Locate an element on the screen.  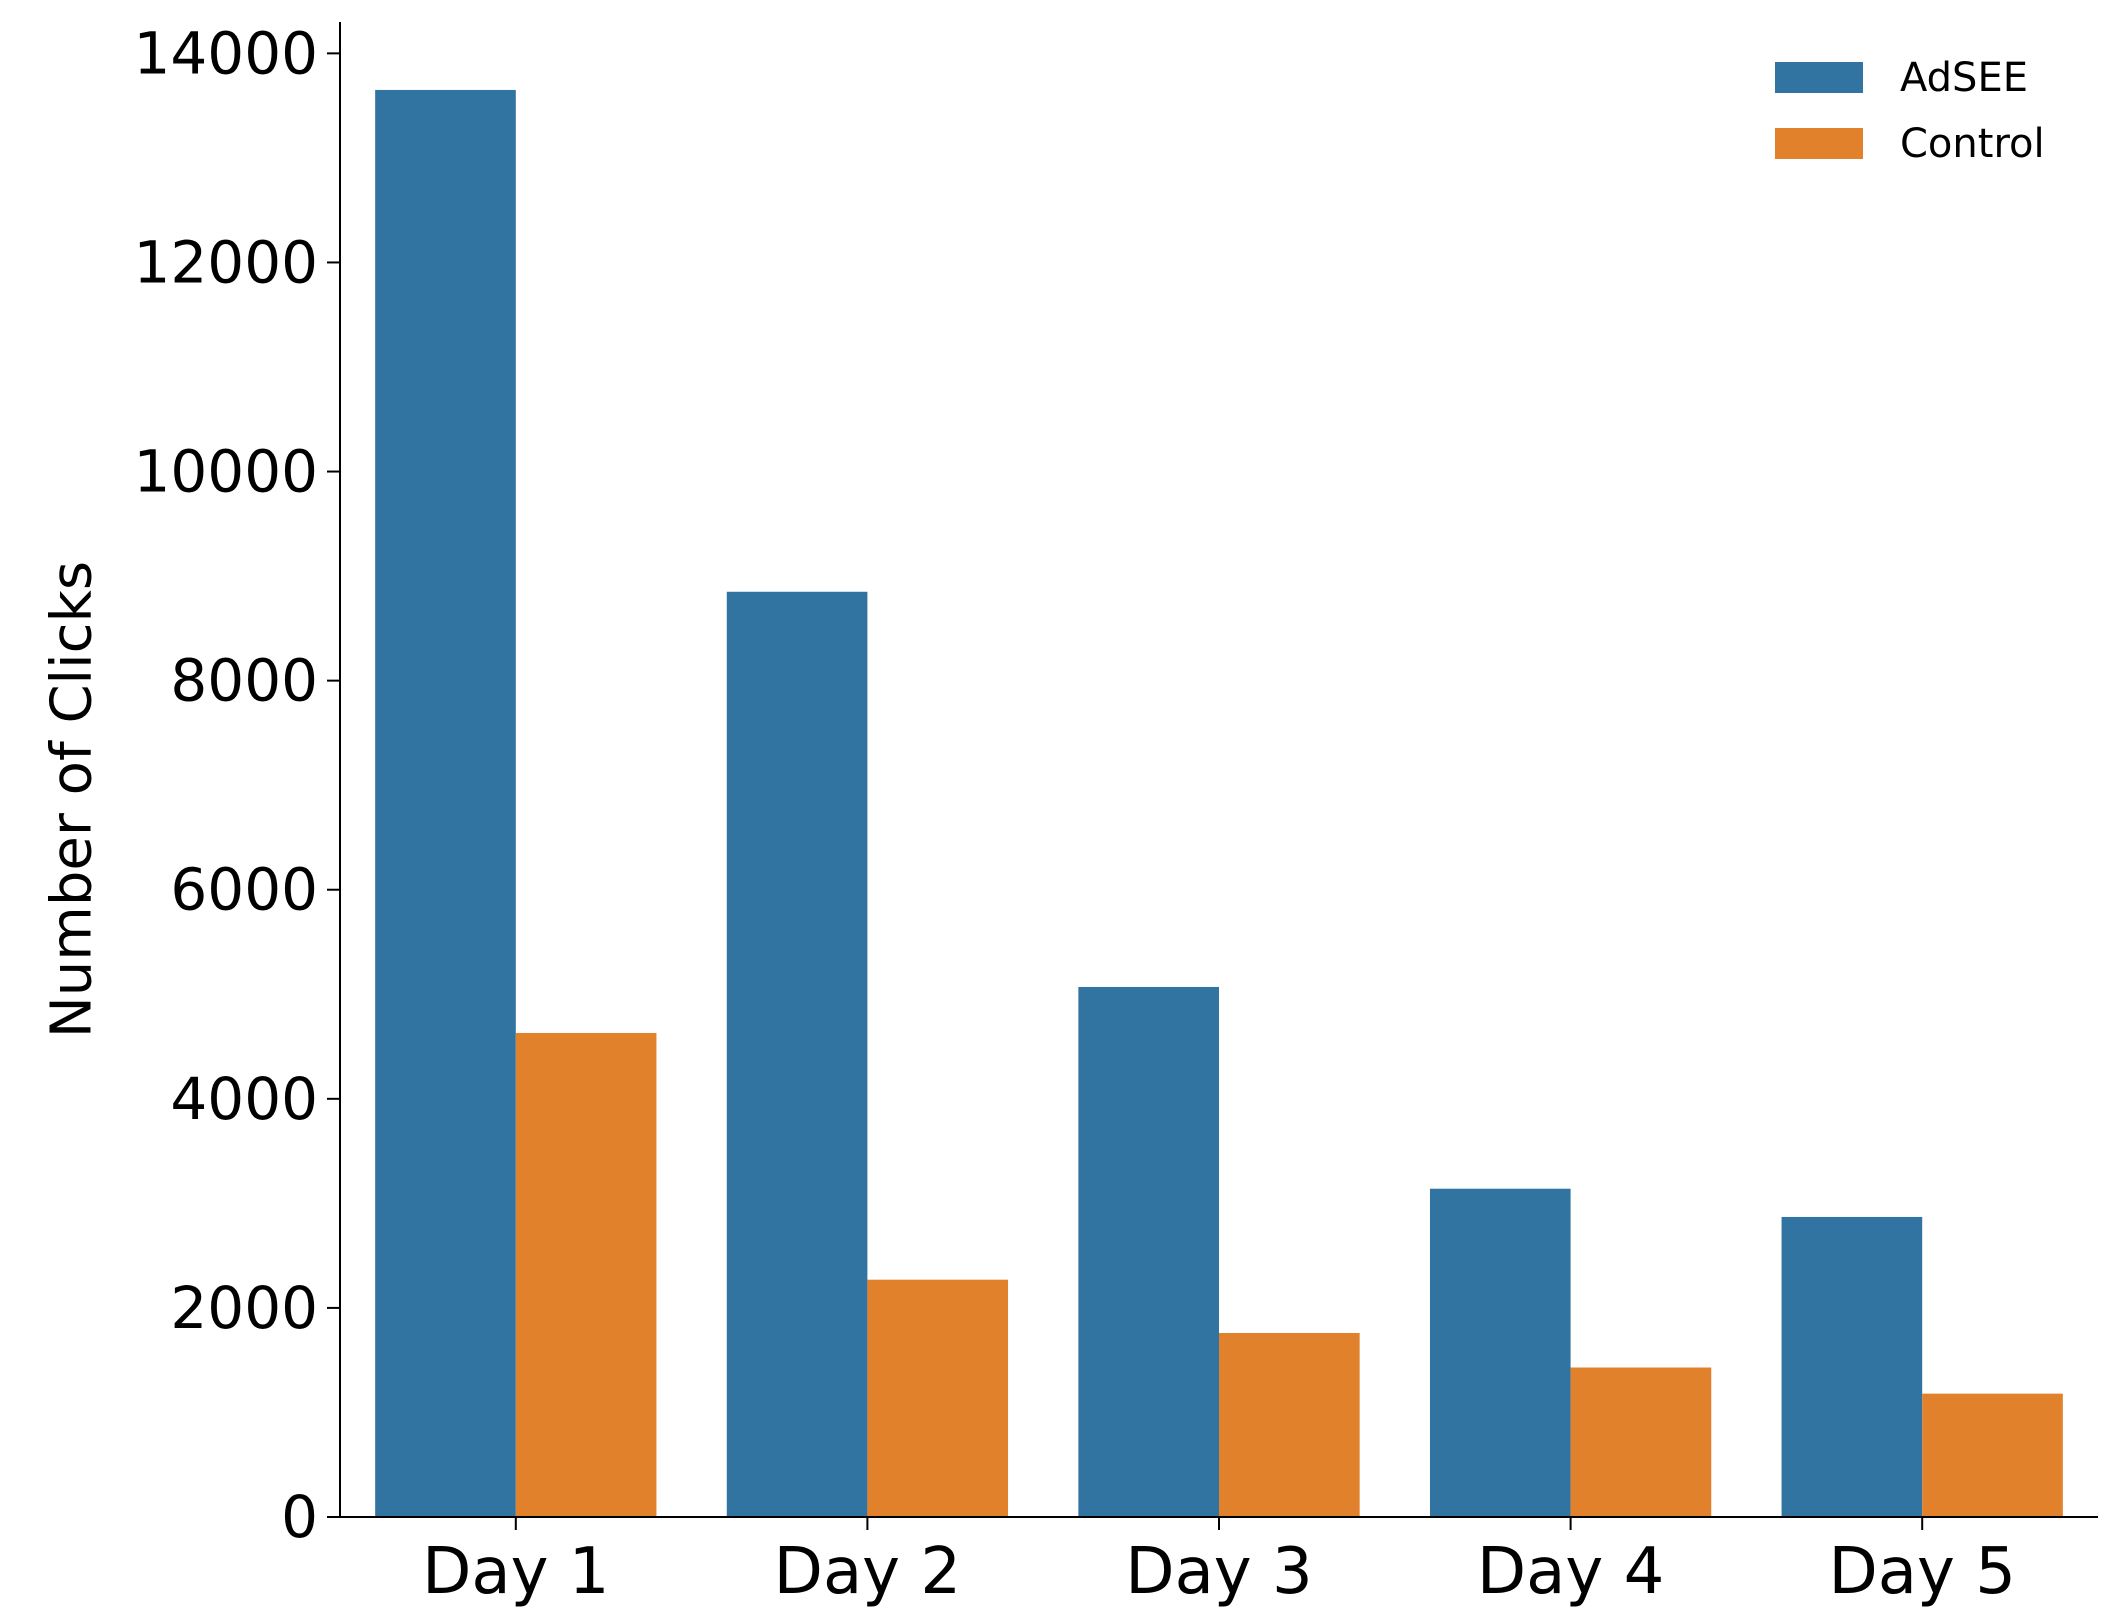
y-ticks: 0 2000 4000 6000 8000 10000 12000 14000 is located at coordinates (236, 785).